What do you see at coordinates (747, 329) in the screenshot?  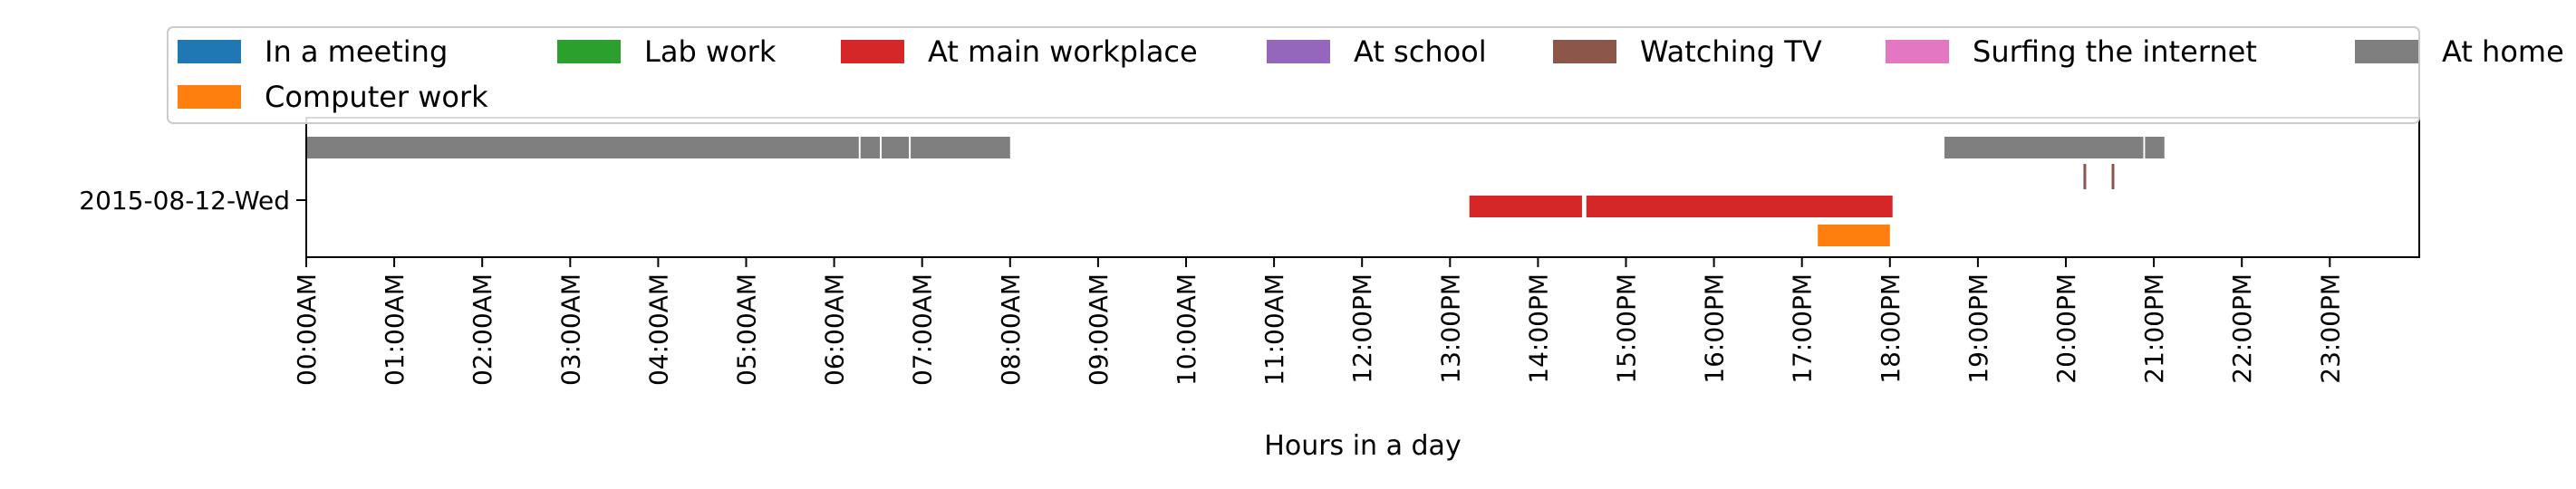 I see `x-tick-label: 05:00AM` at bounding box center [747, 329].